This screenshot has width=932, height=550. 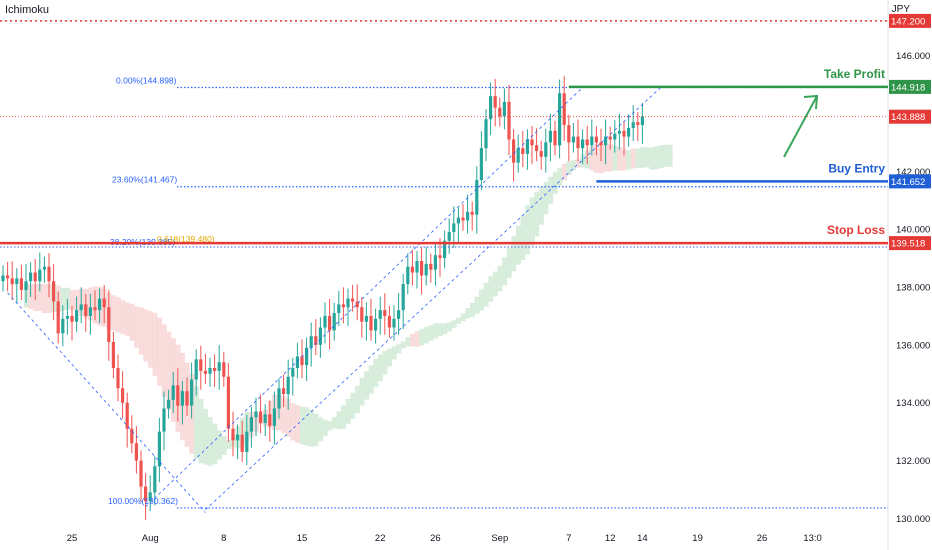 I want to click on last-price-tag, so click(x=910, y=116).